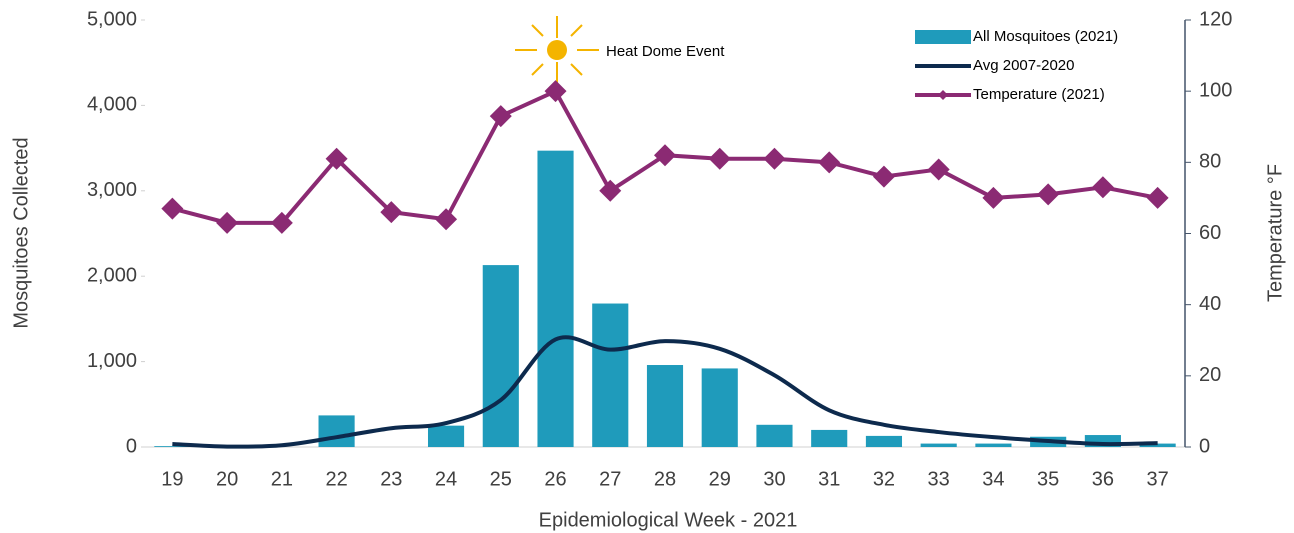  I want to click on legend-marker, so click(943, 95).